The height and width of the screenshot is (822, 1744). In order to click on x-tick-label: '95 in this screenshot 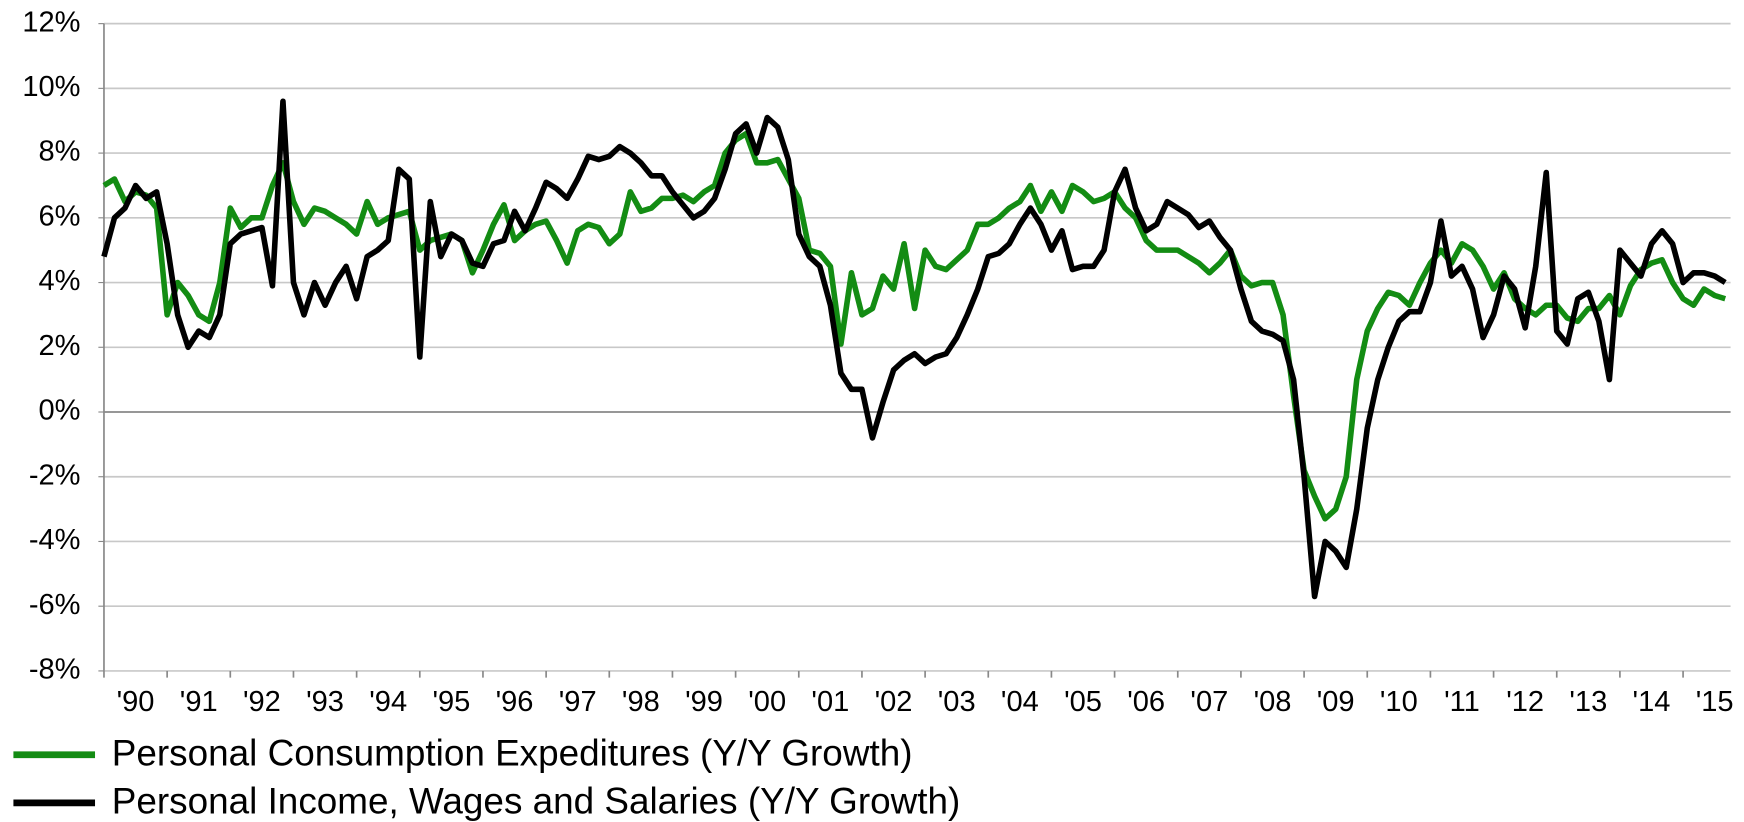, I will do `click(451, 702)`.